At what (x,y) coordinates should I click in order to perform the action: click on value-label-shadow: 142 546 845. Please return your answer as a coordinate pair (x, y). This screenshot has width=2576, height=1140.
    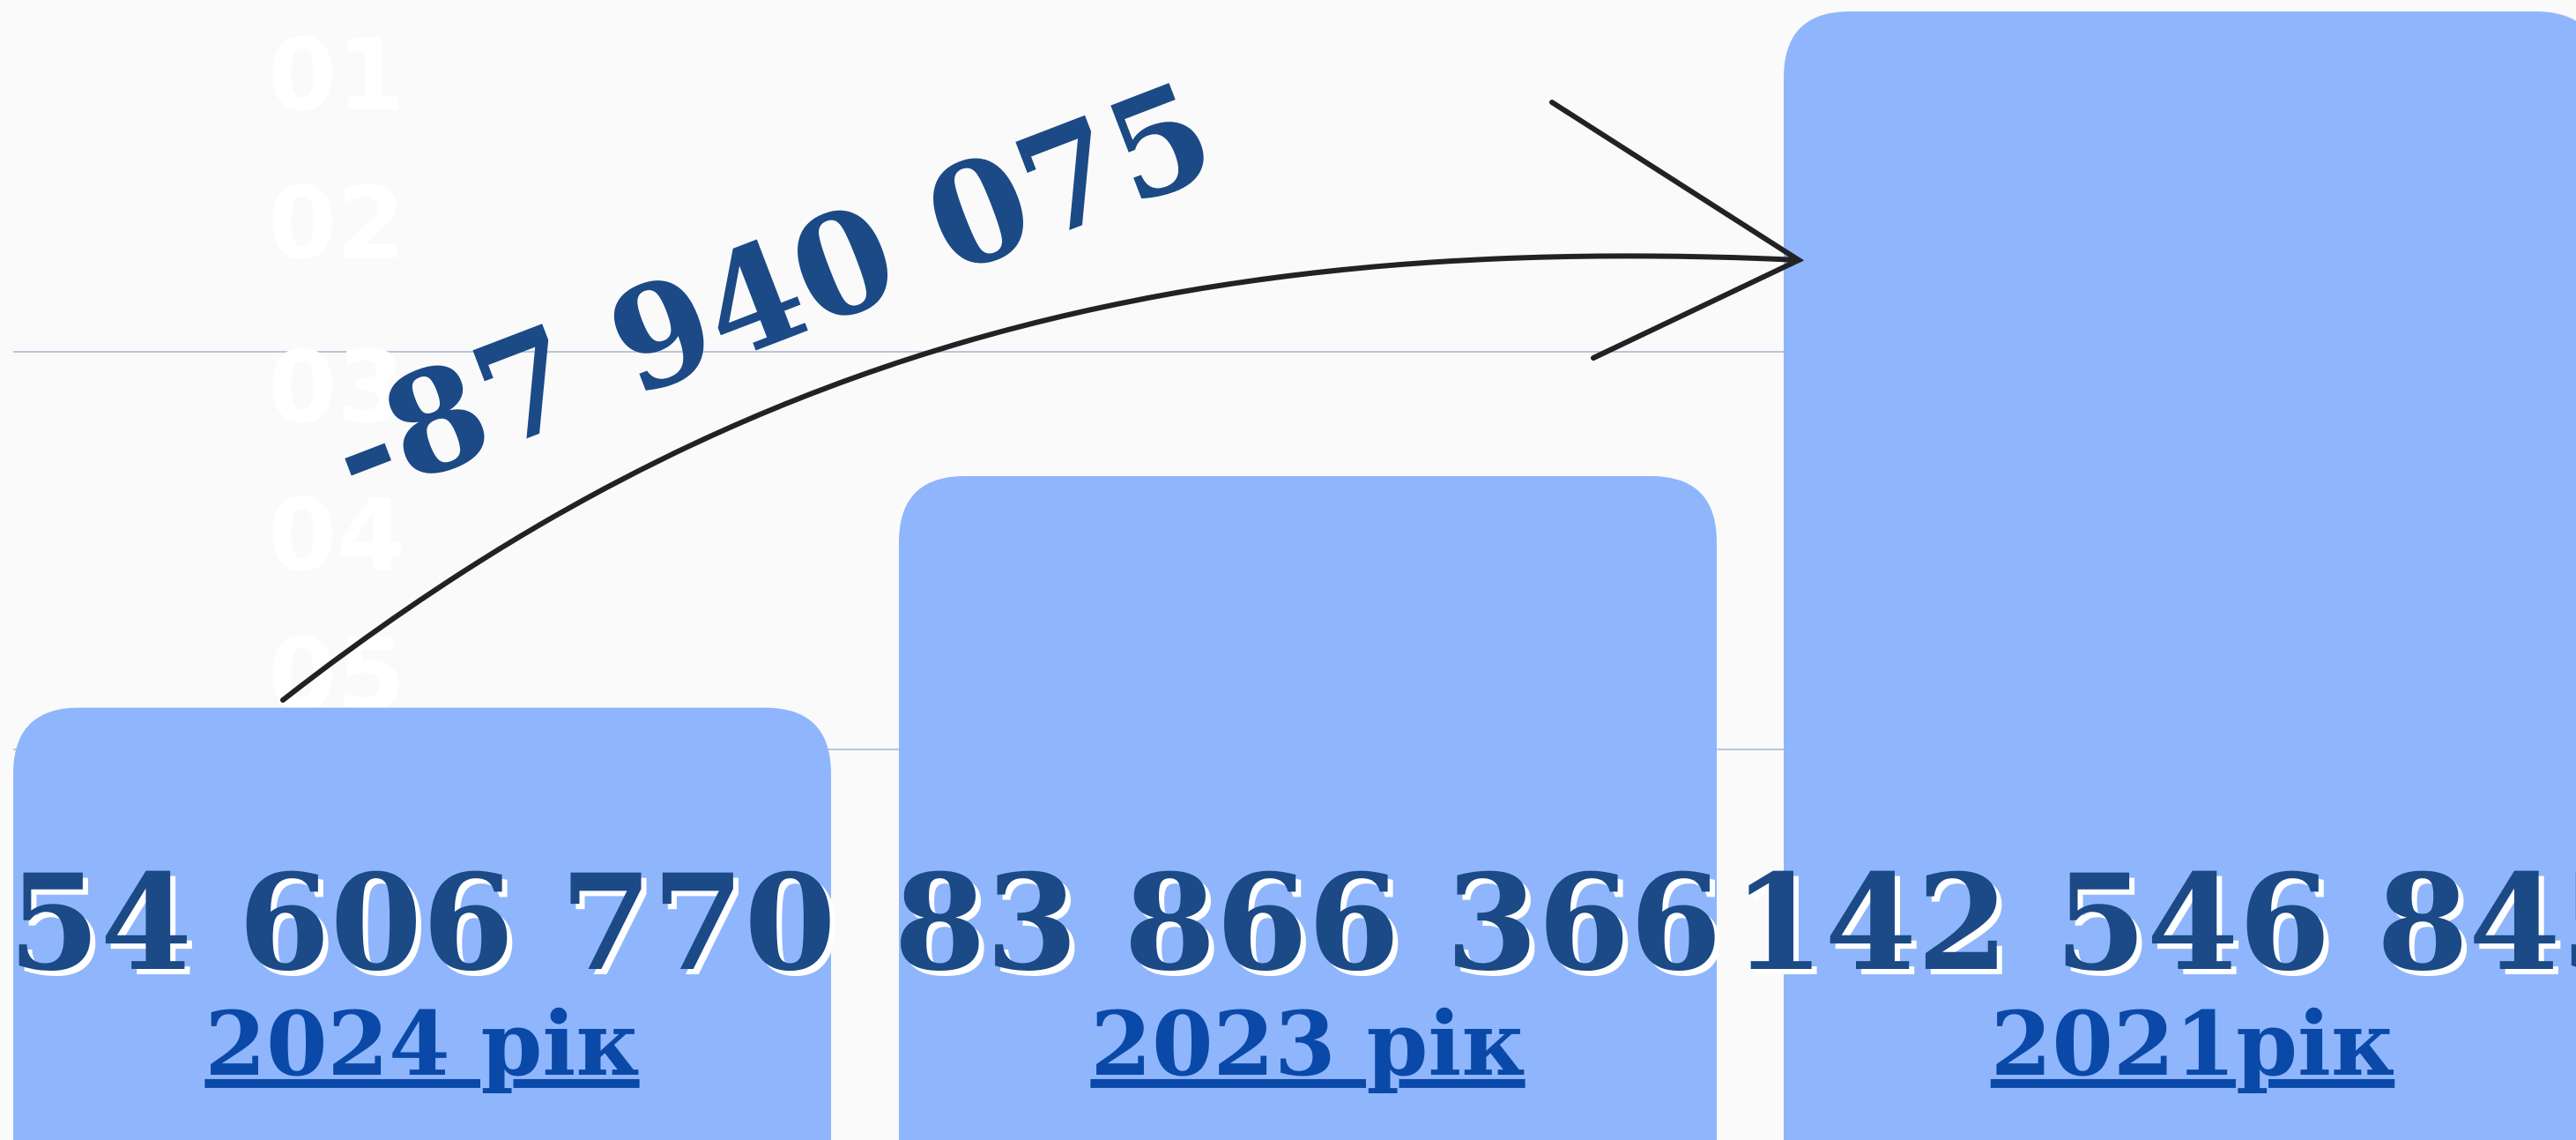
    Looking at the image, I should click on (2157, 929).